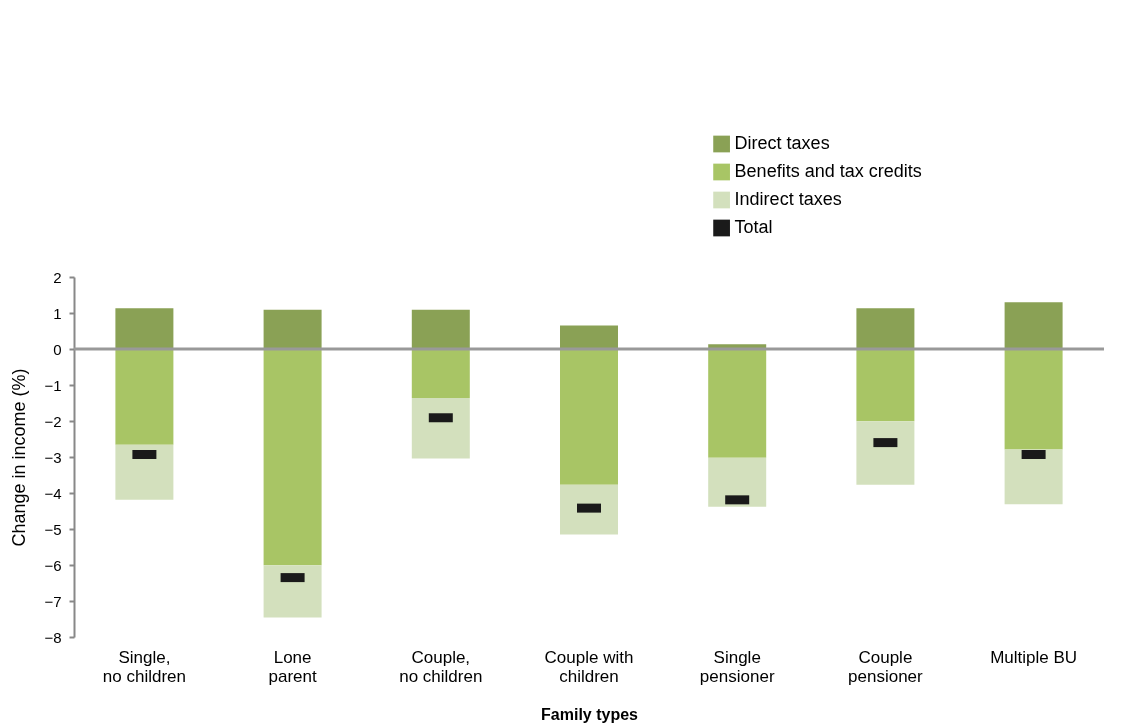  I want to click on y-tick-label: 1, so click(57, 313).